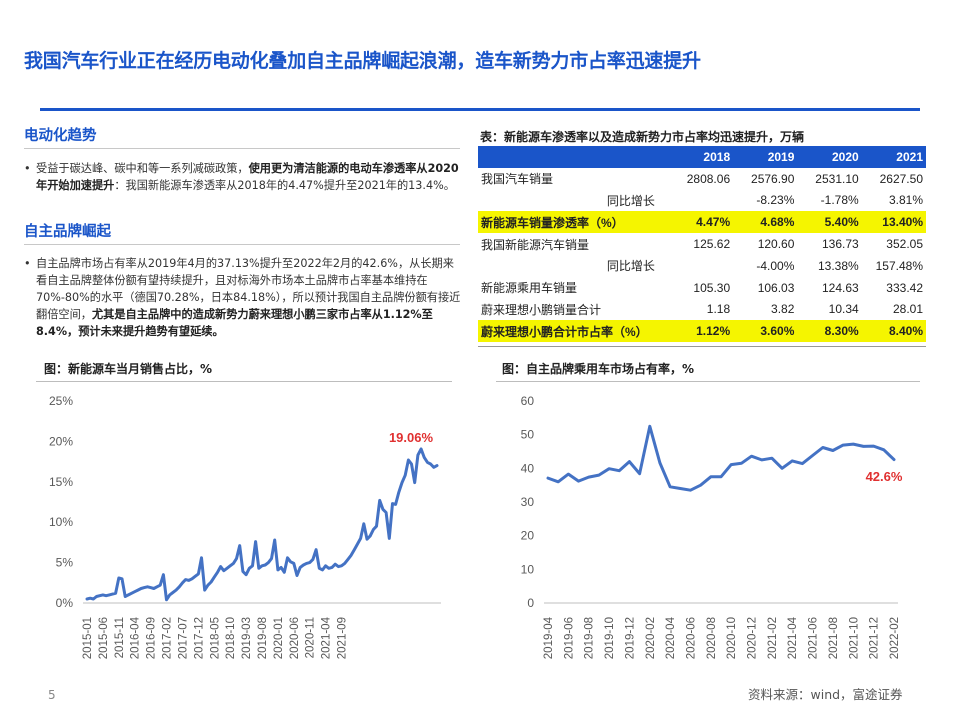 This screenshot has height=719, width=959. Describe the element at coordinates (775, 265) in the screenshot. I see `table-cell: -4.00%` at that location.